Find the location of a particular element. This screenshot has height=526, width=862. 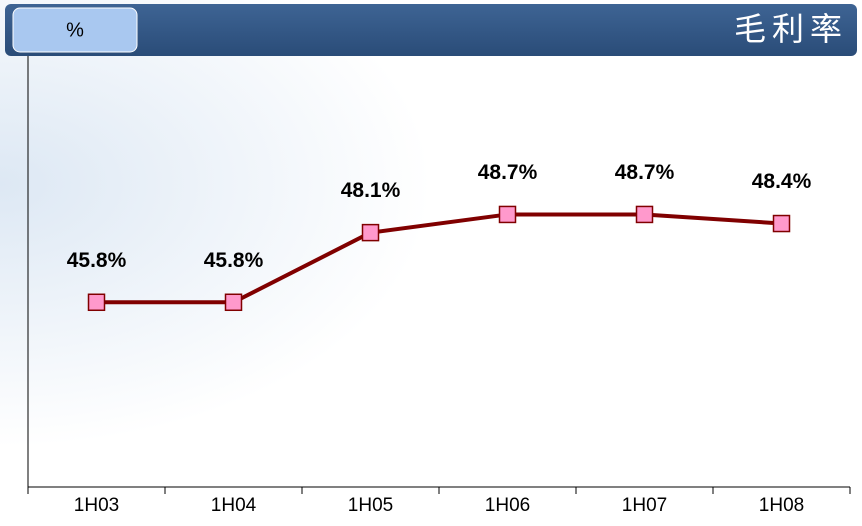

x-tick-label: 1H06 is located at coordinates (507, 505).